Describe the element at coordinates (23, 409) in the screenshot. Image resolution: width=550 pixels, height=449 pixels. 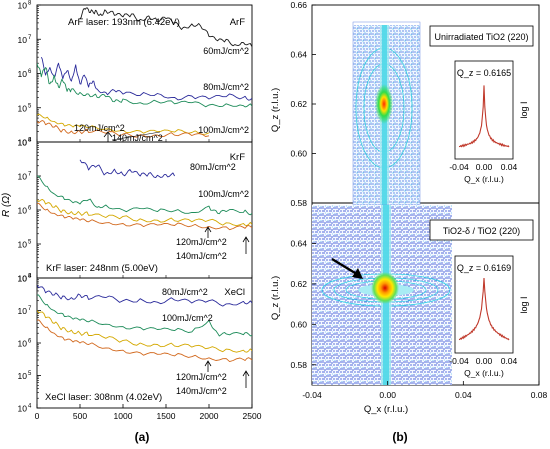
I see `a-xecl-ytick-label-0: 10` at that location.